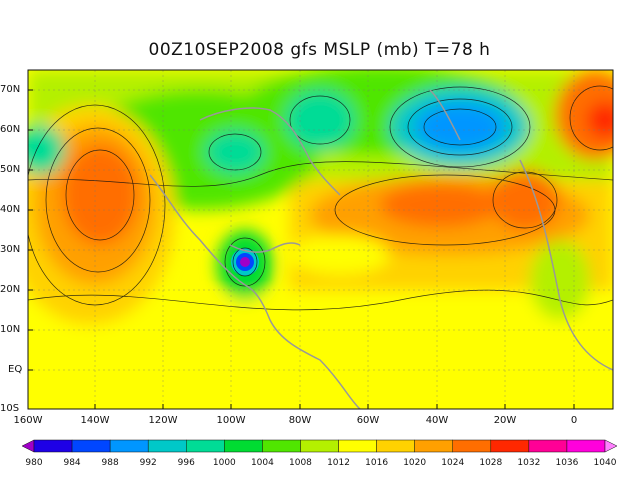  I want to click on lon-label-160w: 160W, so click(28, 420).